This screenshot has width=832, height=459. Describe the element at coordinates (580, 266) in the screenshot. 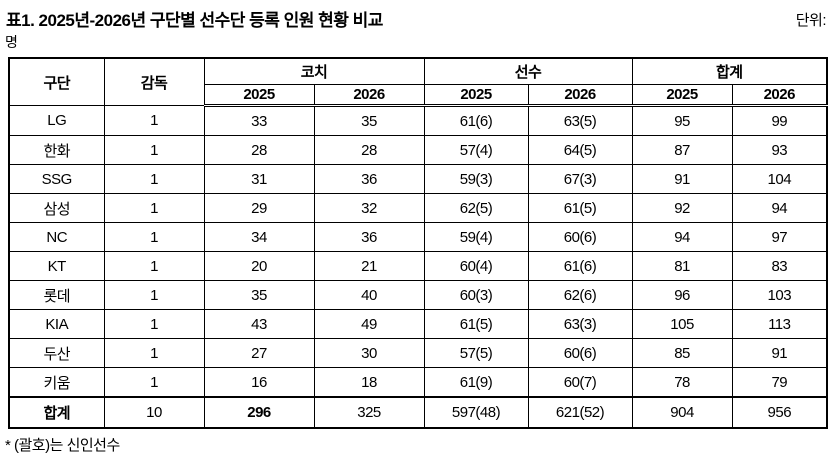

I see `cell-player-2026: 61(6)` at that location.